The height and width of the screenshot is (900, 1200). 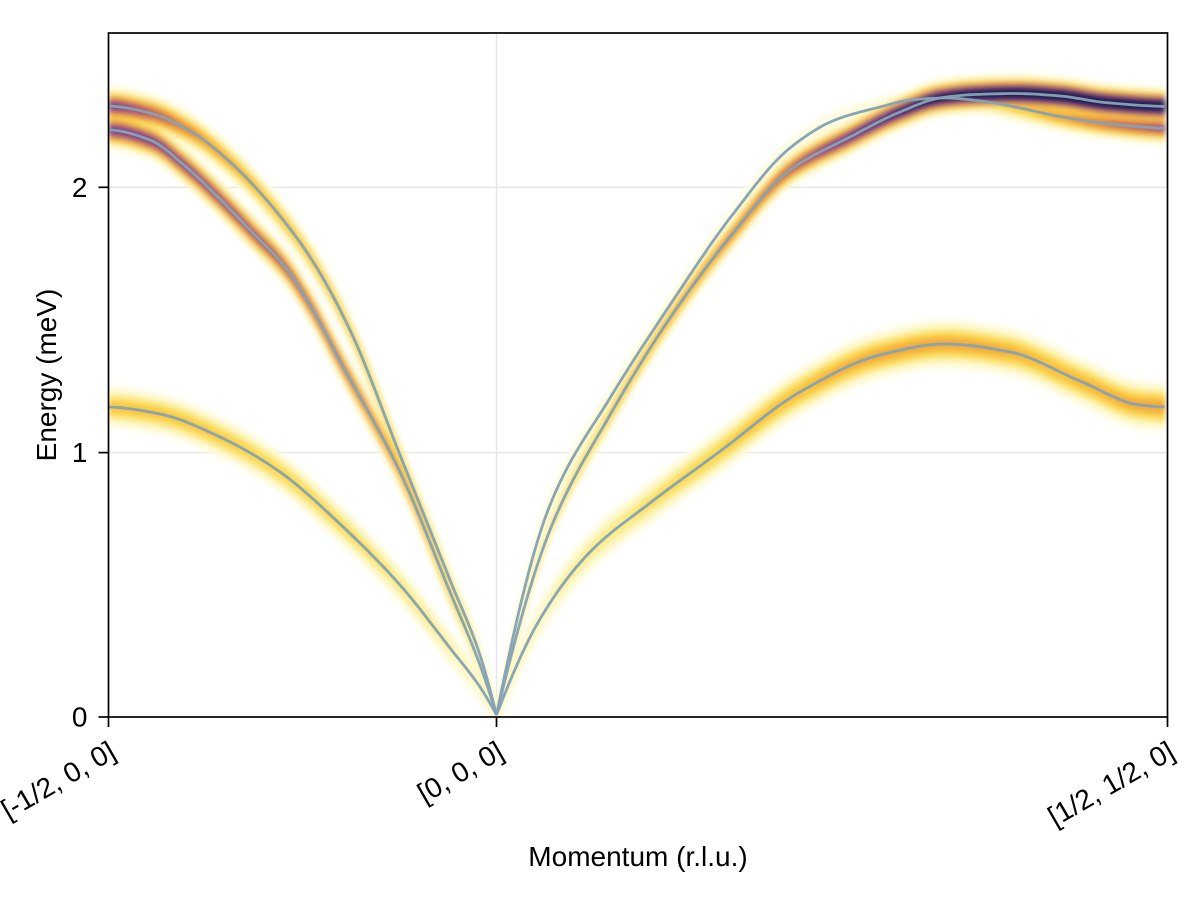 I want to click on svg-text: Momentum (r.l.u.), so click(x=637, y=856).